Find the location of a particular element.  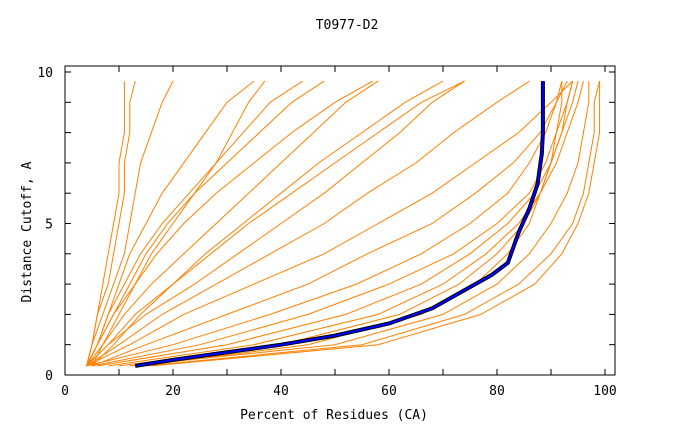

x-tick-label: 100 is located at coordinates (604, 391).